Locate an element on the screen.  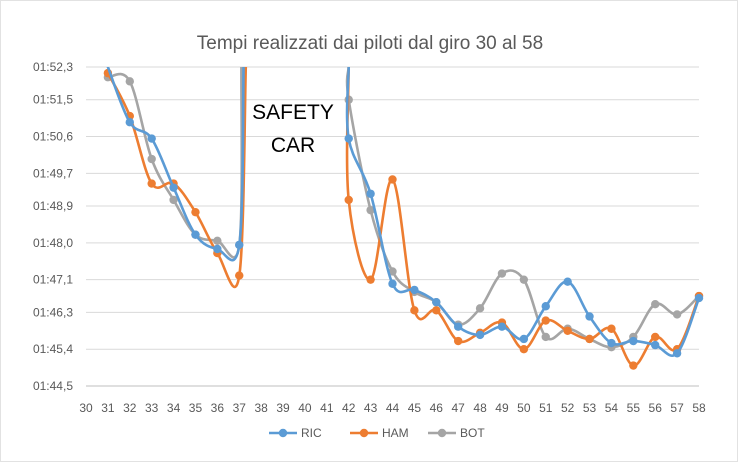
x-tick-label: 43 is located at coordinates (371, 408).